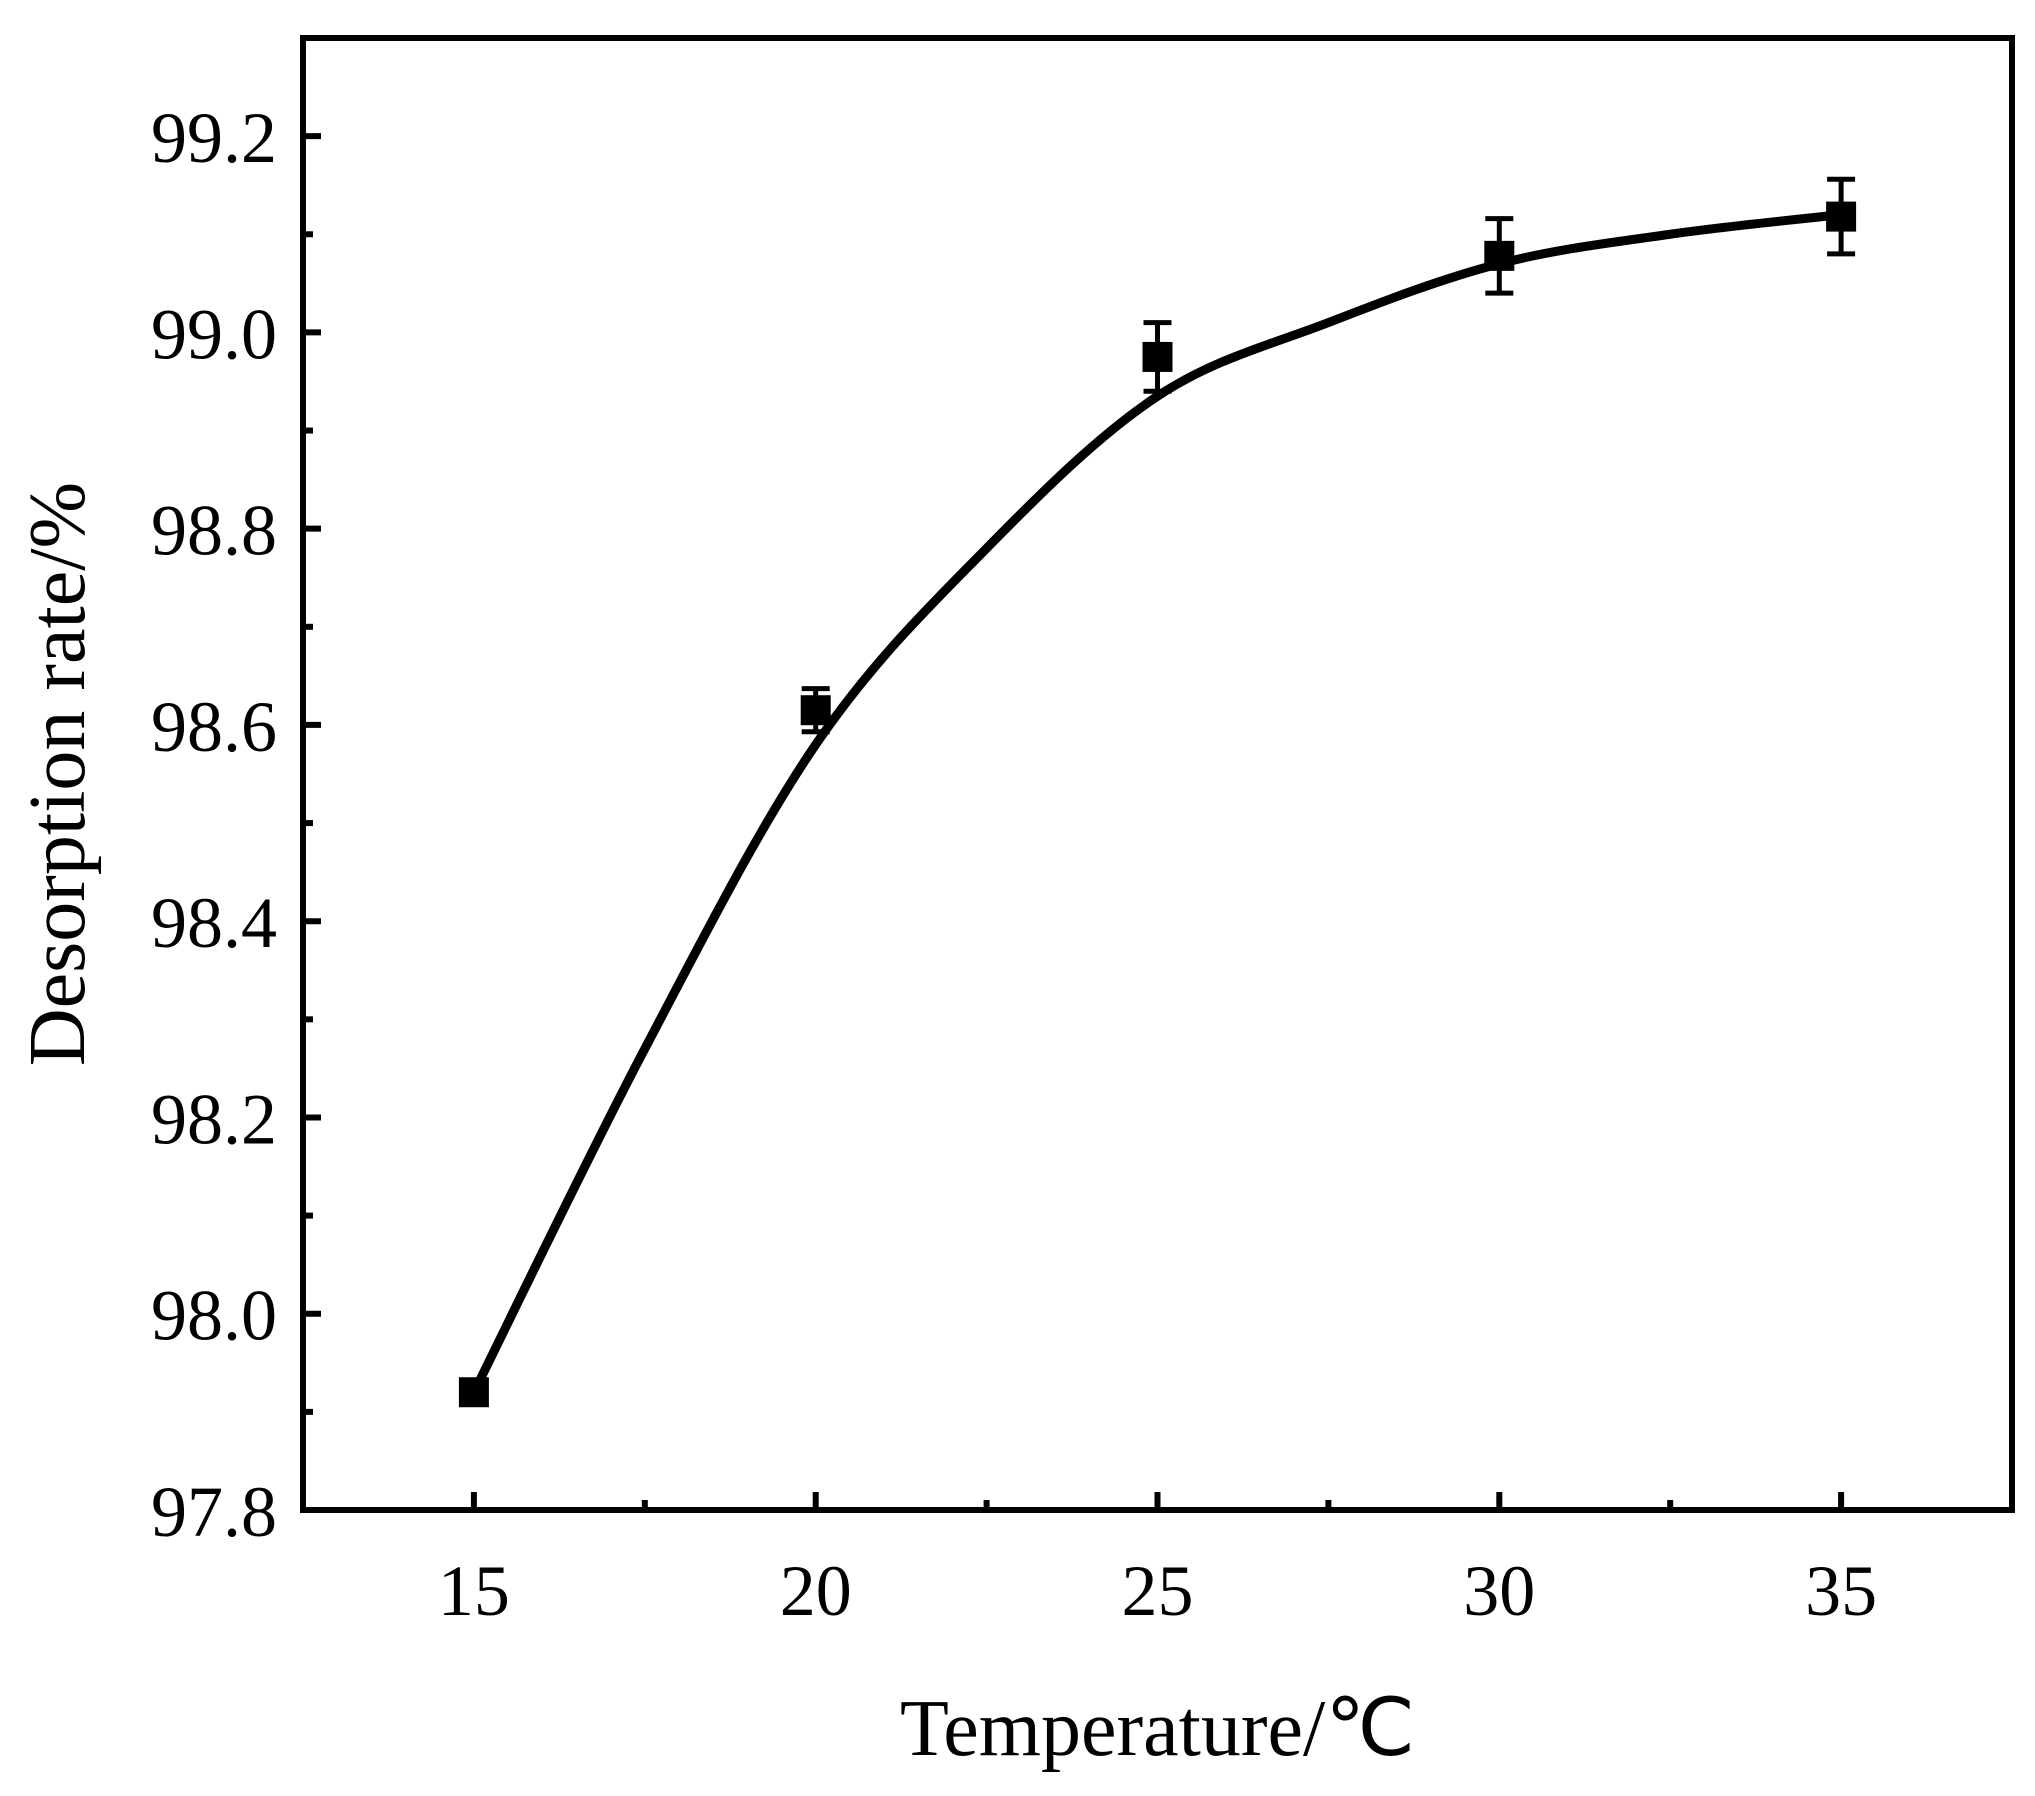  Describe the element at coordinates (816, 1591) in the screenshot. I see `x-tick-label: 20` at that location.